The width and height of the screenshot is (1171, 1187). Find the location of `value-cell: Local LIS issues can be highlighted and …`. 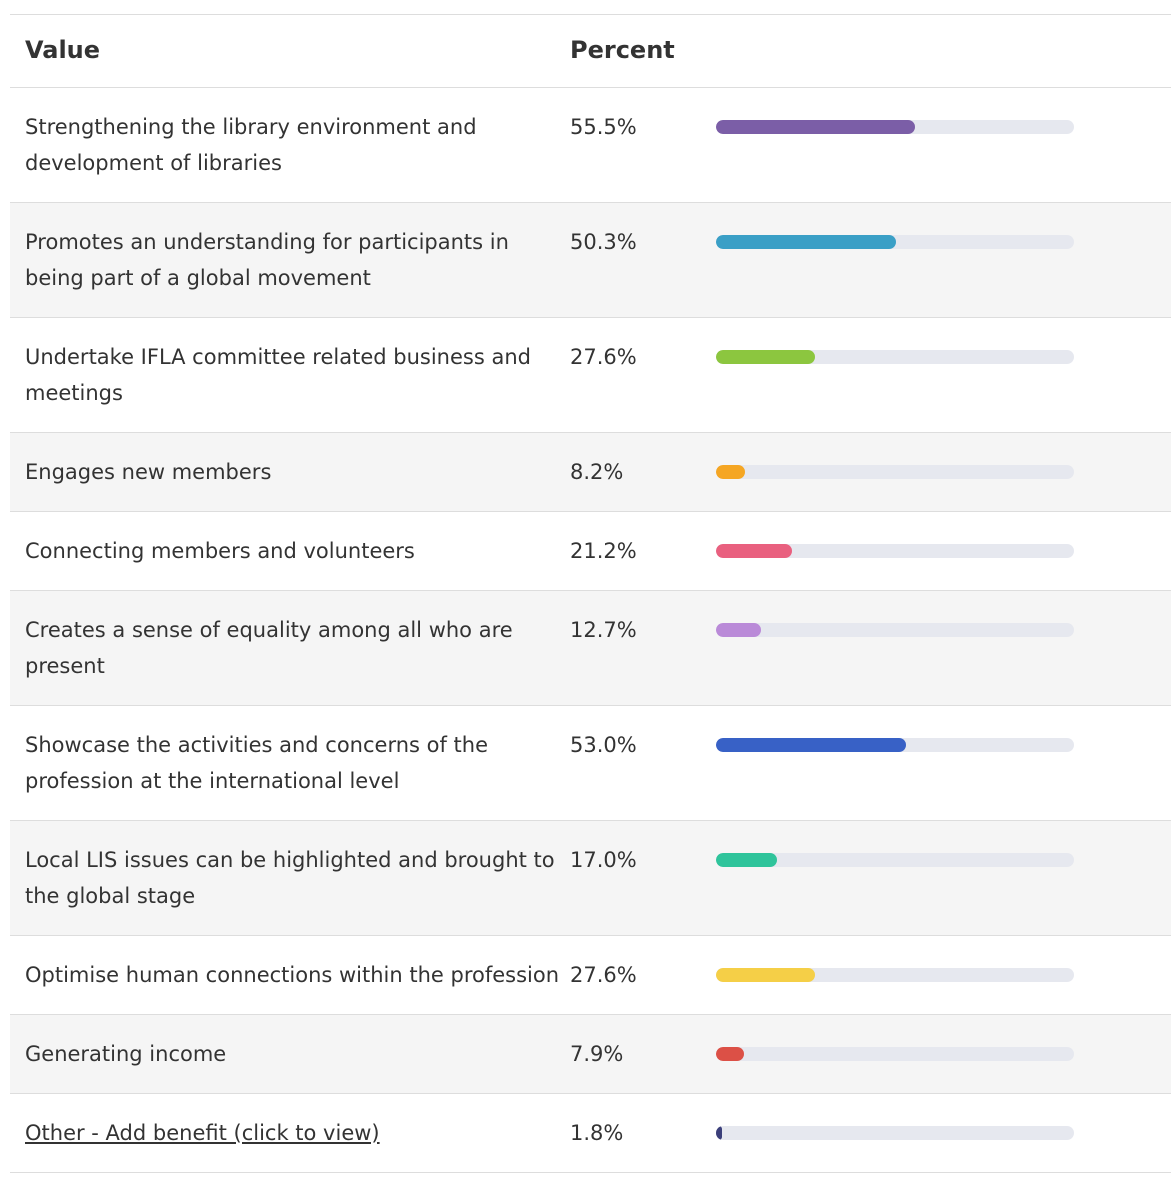

value-cell: Local LIS issues can be highlighted and … is located at coordinates (290, 878).